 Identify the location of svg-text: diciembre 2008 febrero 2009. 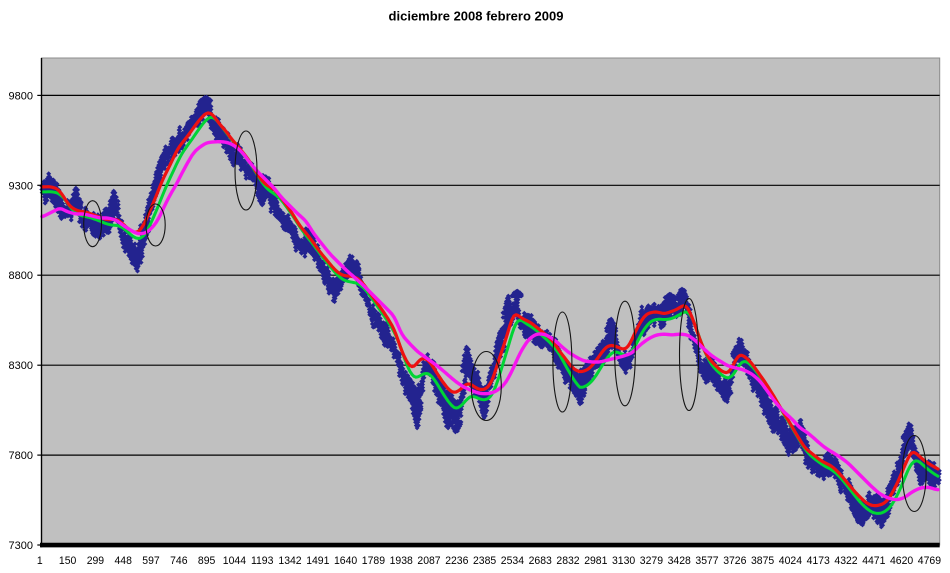
(476, 16).